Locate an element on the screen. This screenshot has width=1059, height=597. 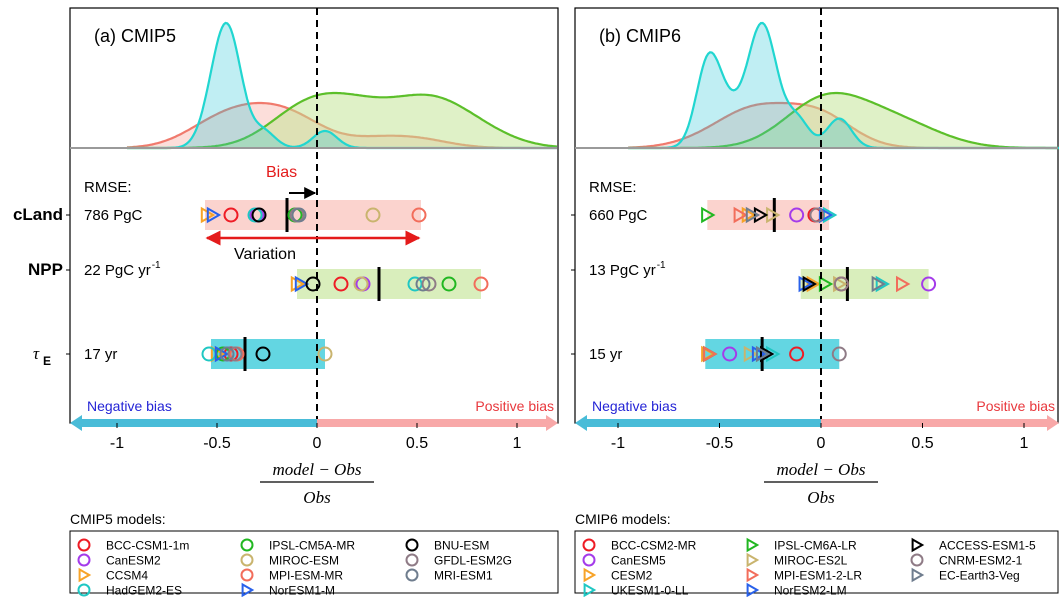
point-cLand-NorESM2-LM is located at coordinates (826, 215).